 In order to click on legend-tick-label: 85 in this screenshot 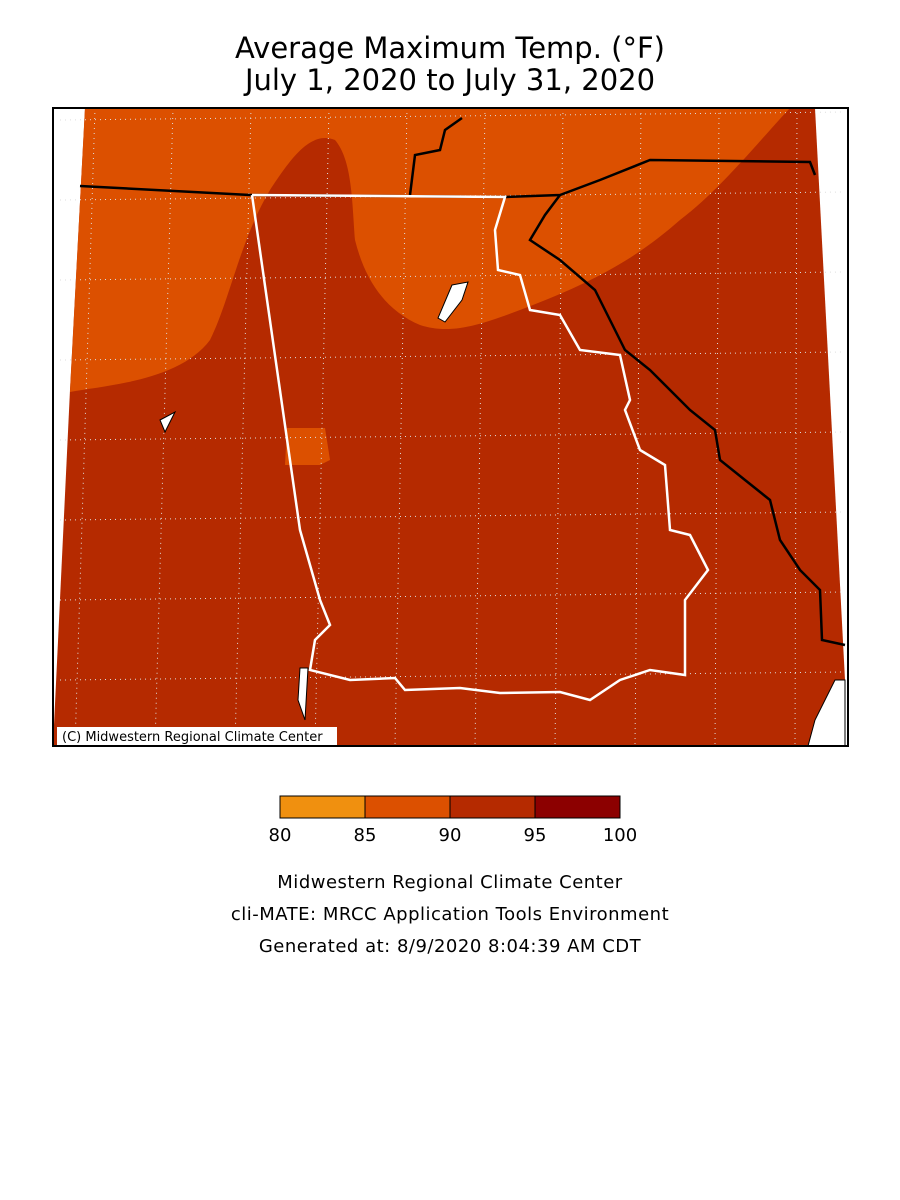, I will do `click(365, 835)`.